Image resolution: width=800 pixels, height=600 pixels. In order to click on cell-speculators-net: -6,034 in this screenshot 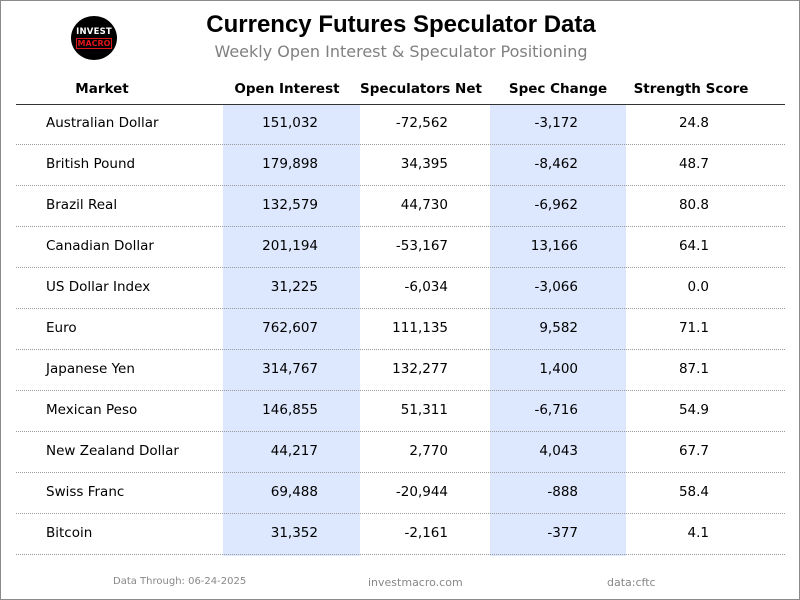, I will do `click(426, 287)`.